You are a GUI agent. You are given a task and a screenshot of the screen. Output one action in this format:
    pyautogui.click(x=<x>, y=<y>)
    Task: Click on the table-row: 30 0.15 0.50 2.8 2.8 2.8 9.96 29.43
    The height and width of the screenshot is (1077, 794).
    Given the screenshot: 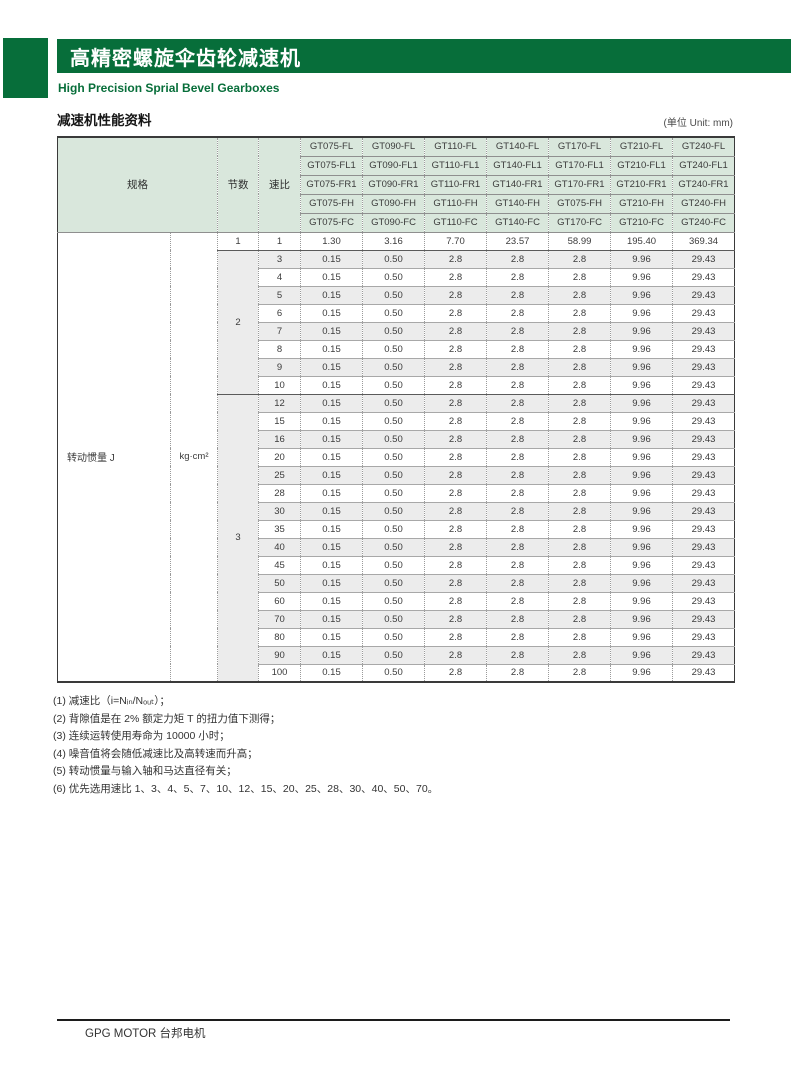 What is the action you would take?
    pyautogui.click(x=396, y=510)
    